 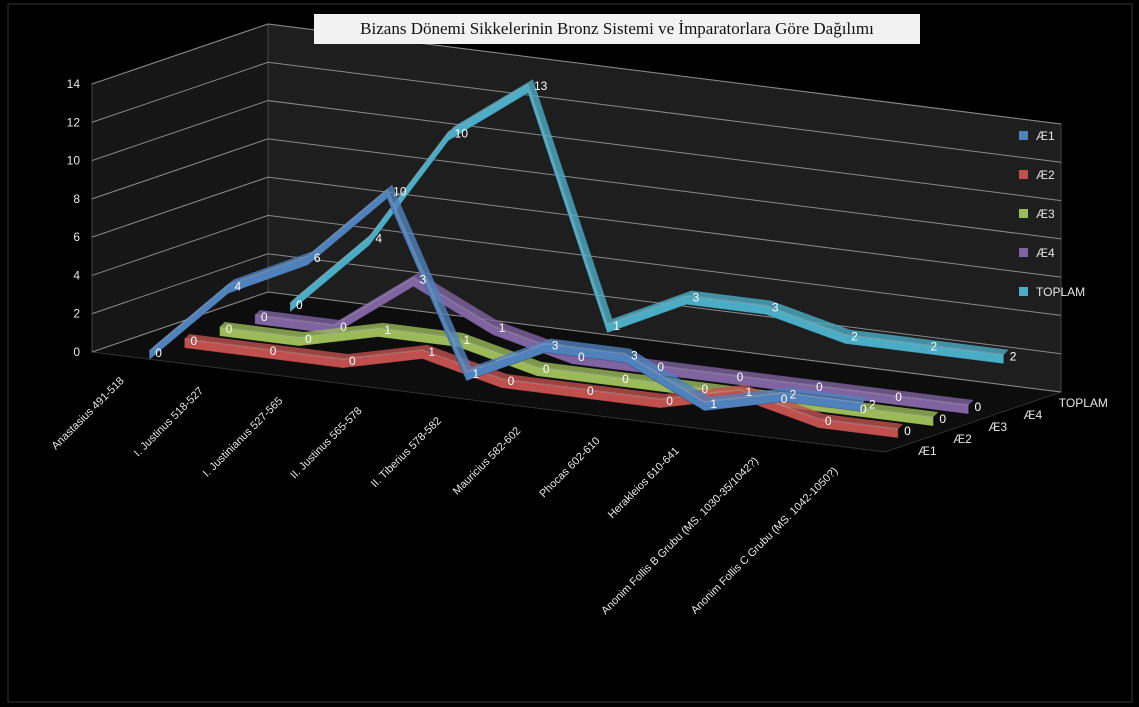 I want to click on y-axis: 0 2 4 6 8 10 12 14, so click(x=74, y=218).